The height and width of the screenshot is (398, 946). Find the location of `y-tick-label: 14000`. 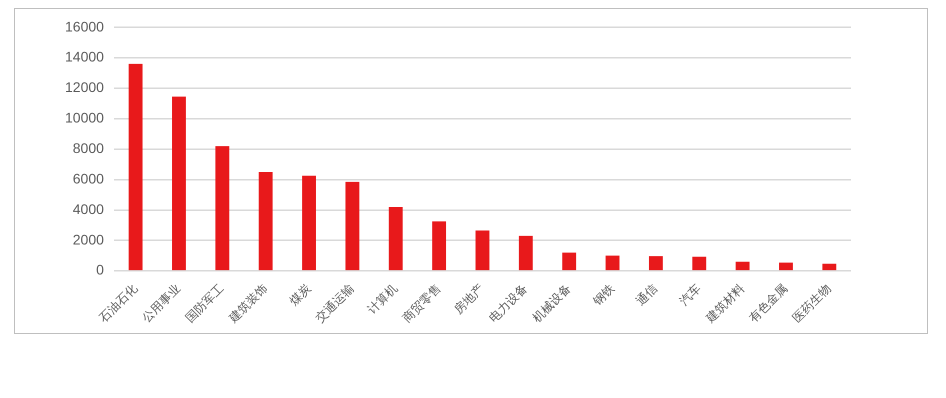

y-tick-label: 14000 is located at coordinates (84, 56).